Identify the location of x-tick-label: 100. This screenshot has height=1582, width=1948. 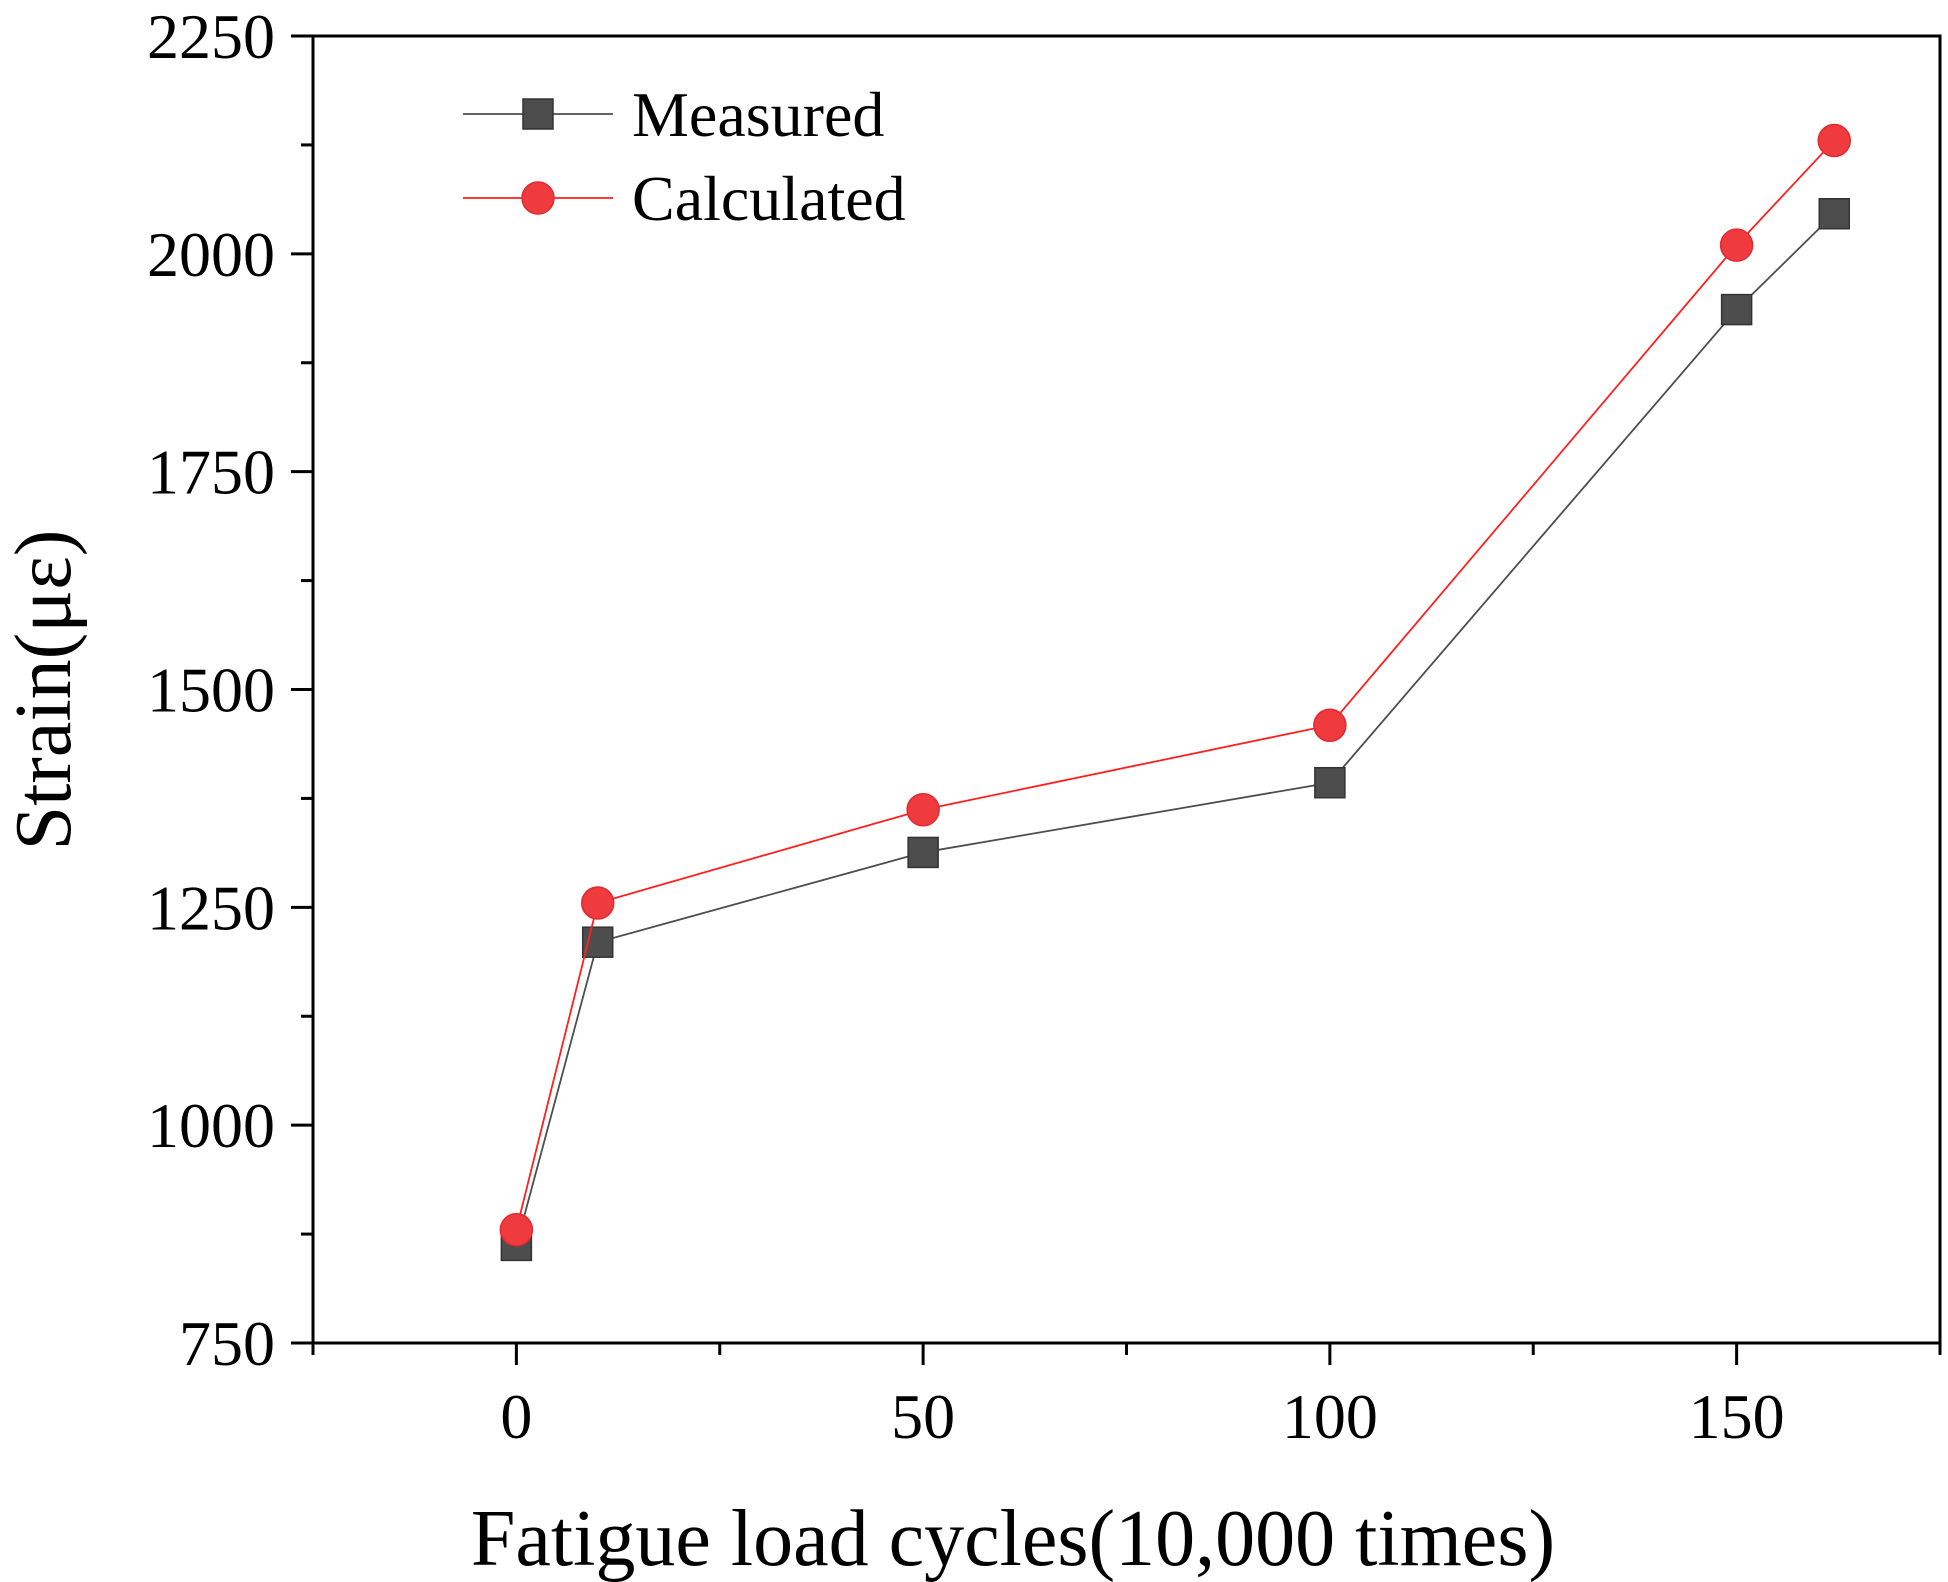
(1330, 1416).